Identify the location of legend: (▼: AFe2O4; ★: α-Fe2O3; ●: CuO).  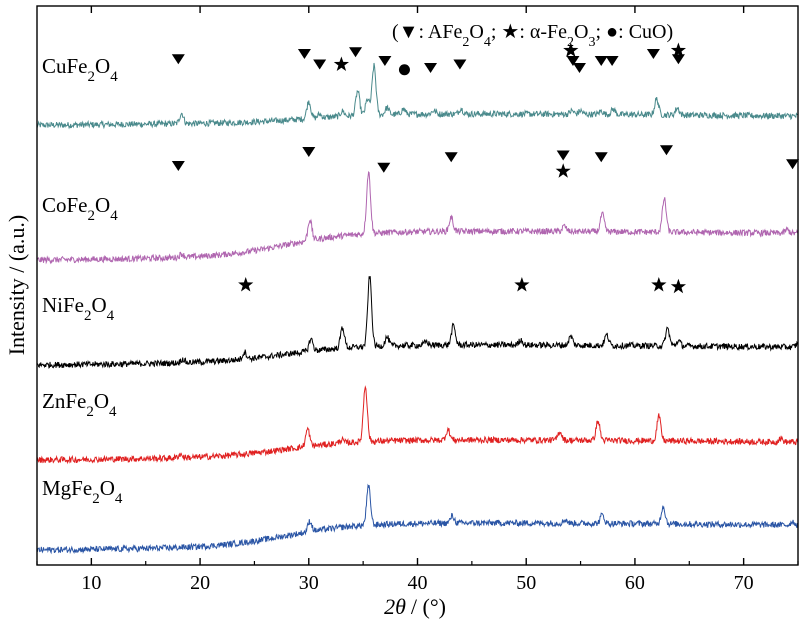
(532, 35).